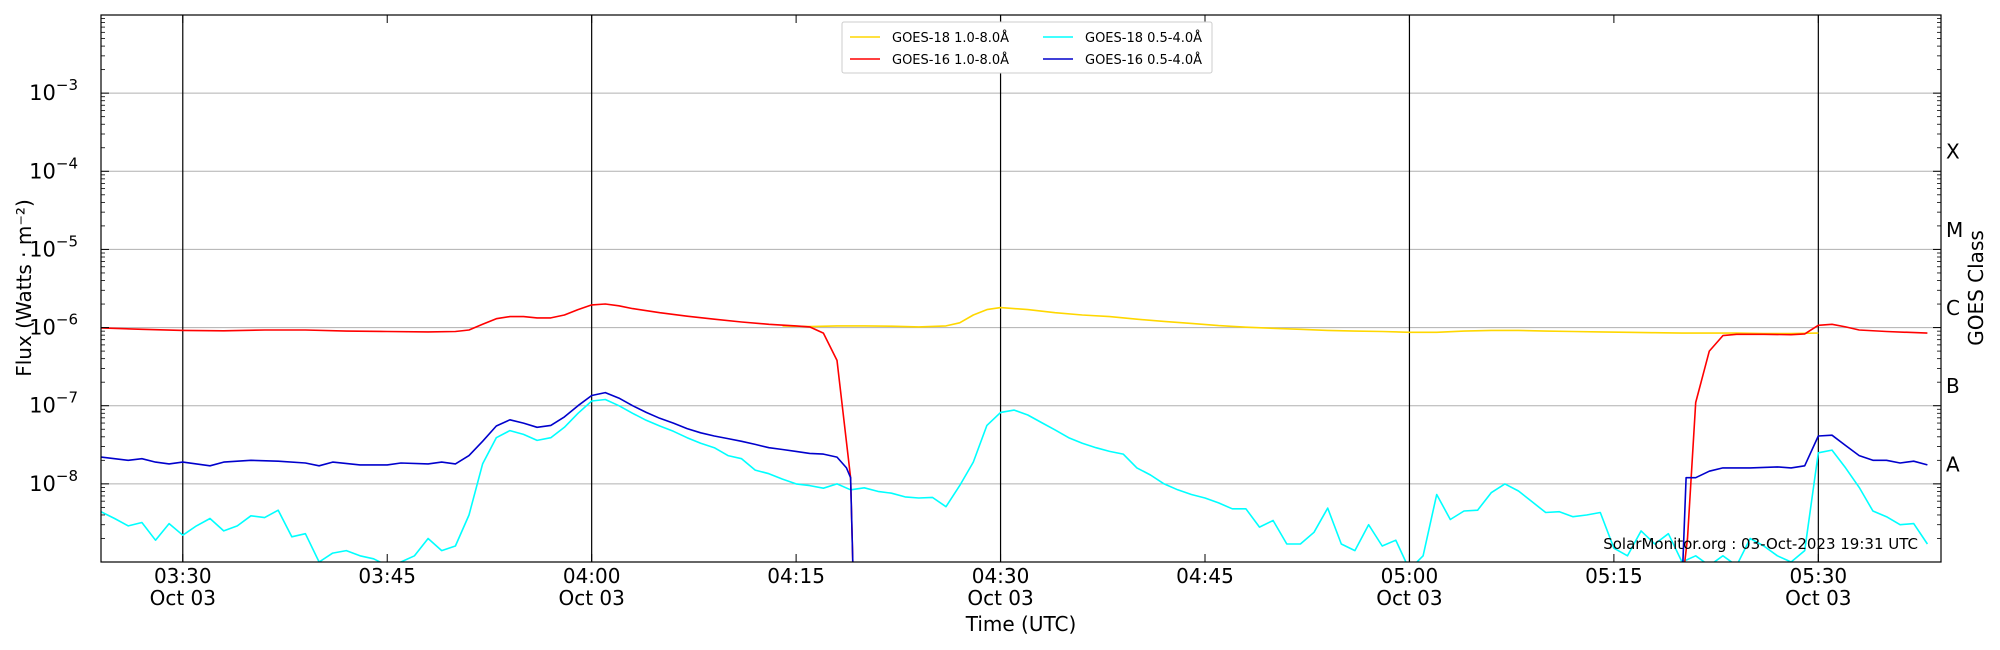  What do you see at coordinates (67, 398) in the screenshot?
I see `y-tick-exponent: −7` at bounding box center [67, 398].